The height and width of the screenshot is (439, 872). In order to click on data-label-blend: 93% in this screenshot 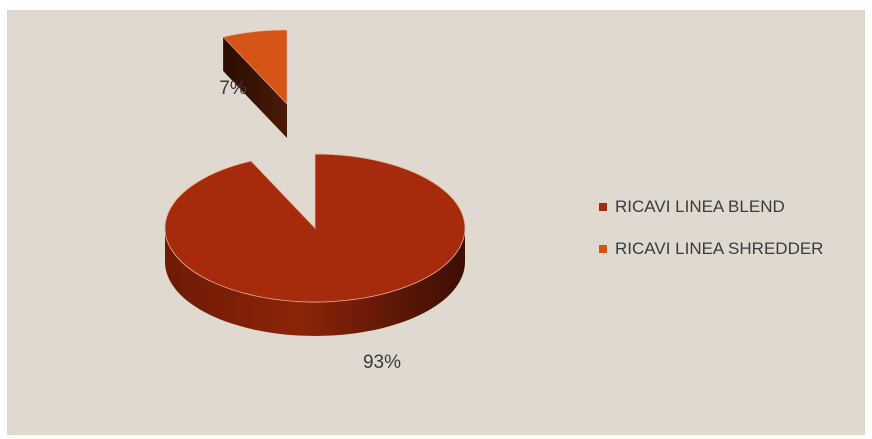, I will do `click(382, 362)`.